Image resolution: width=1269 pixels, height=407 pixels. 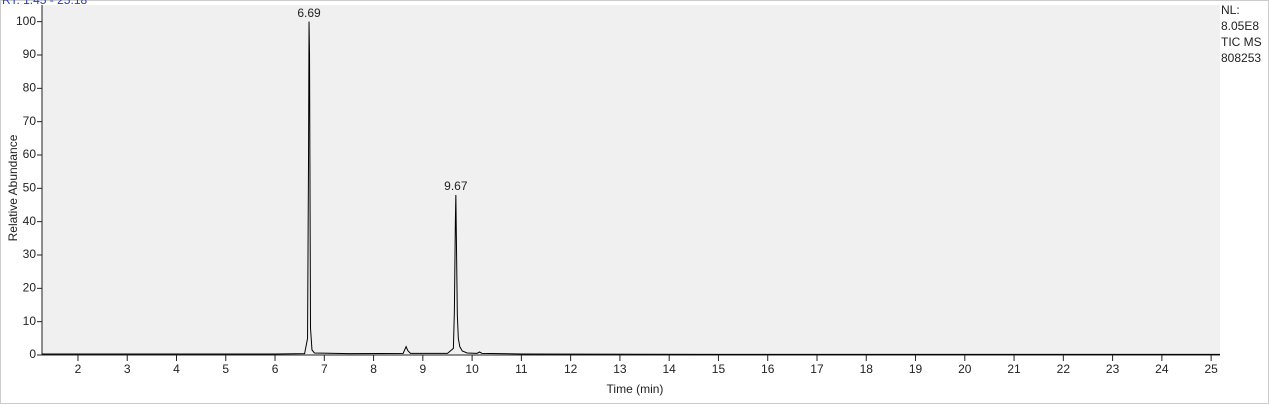 What do you see at coordinates (521, 369) in the screenshot?
I see `x-tick-label: 11` at bounding box center [521, 369].